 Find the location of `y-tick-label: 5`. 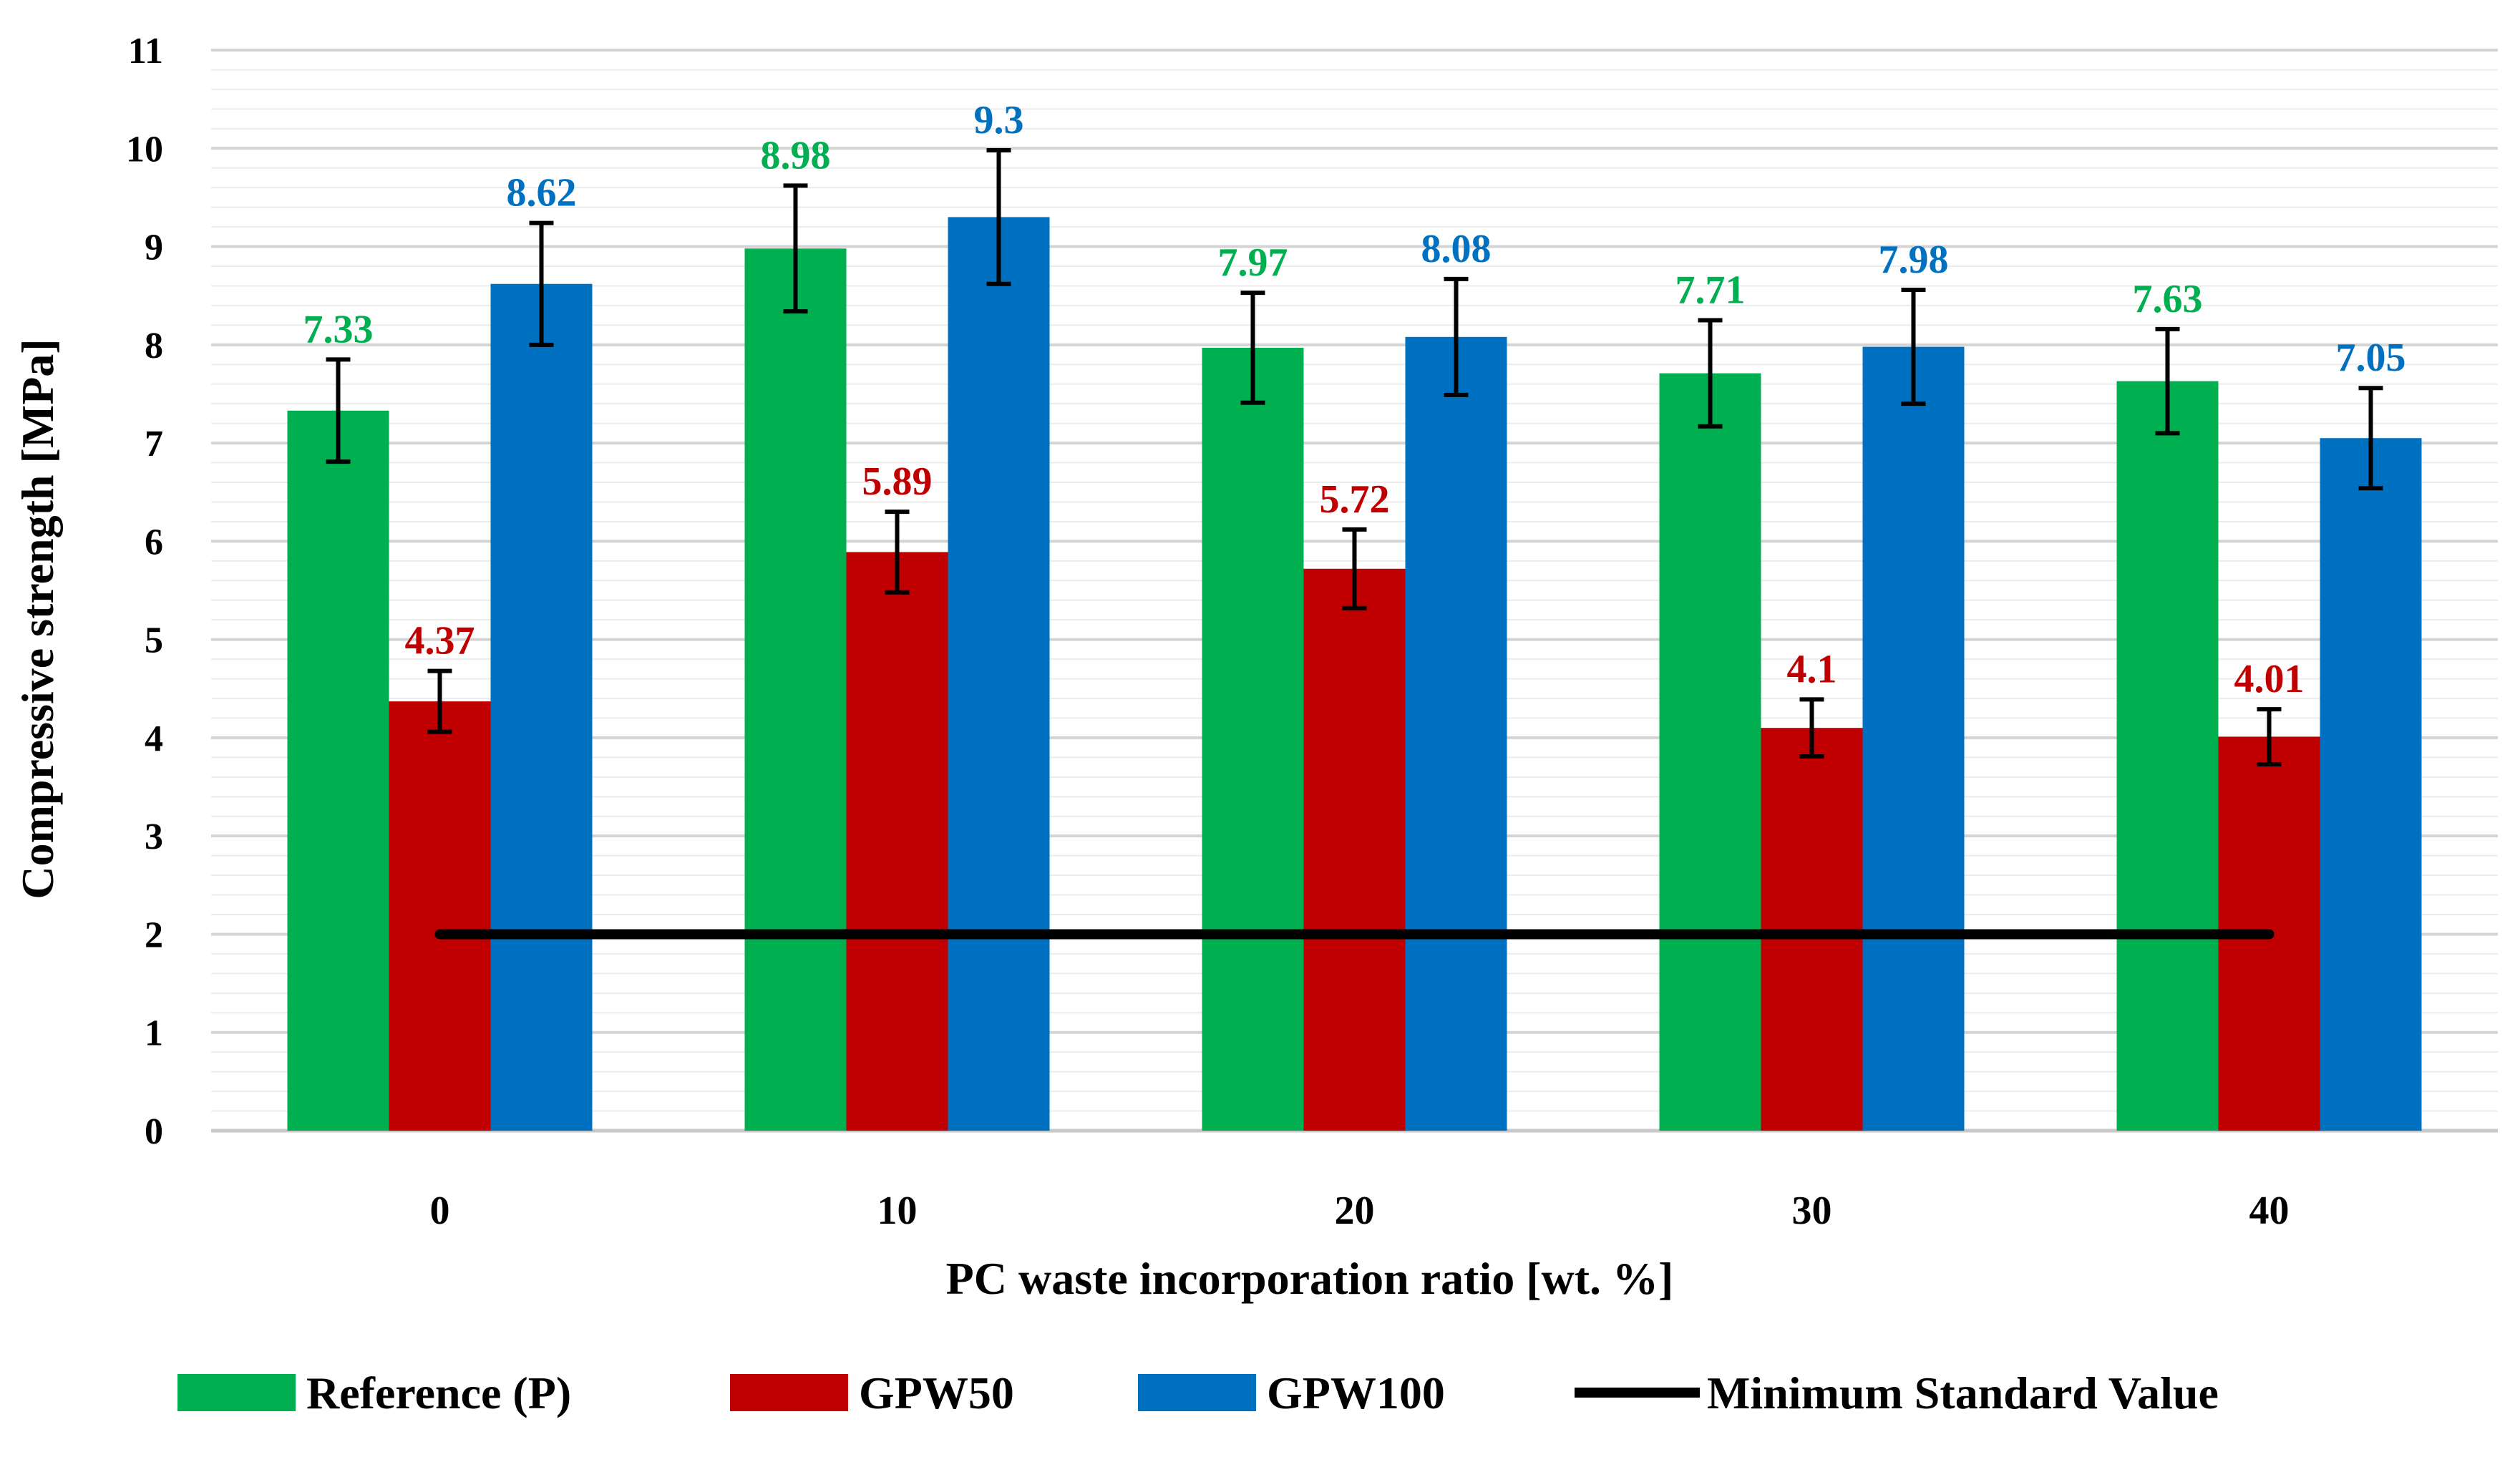

y-tick-label: 5 is located at coordinates (154, 640).